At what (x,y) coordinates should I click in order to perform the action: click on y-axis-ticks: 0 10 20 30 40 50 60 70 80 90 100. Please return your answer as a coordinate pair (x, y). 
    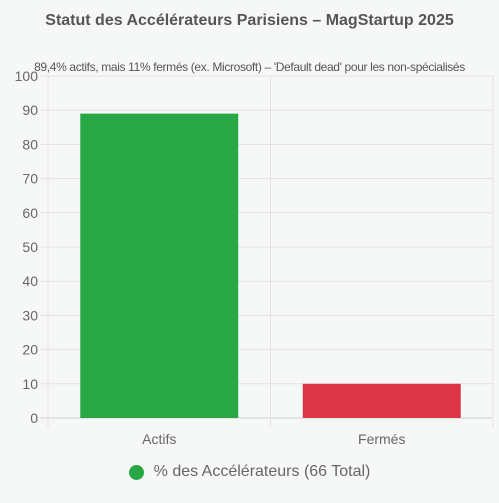
    Looking at the image, I should click on (27, 247).